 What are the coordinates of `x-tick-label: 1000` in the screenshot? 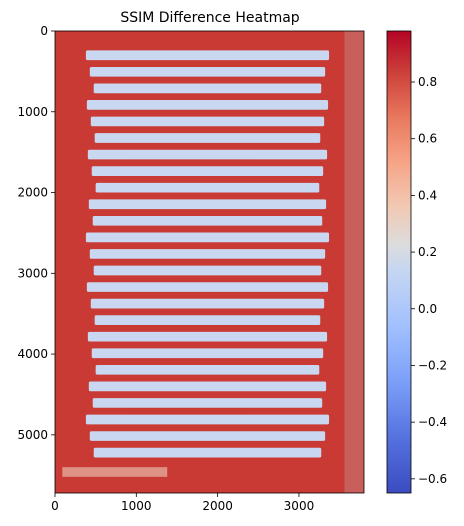 It's located at (136, 506).